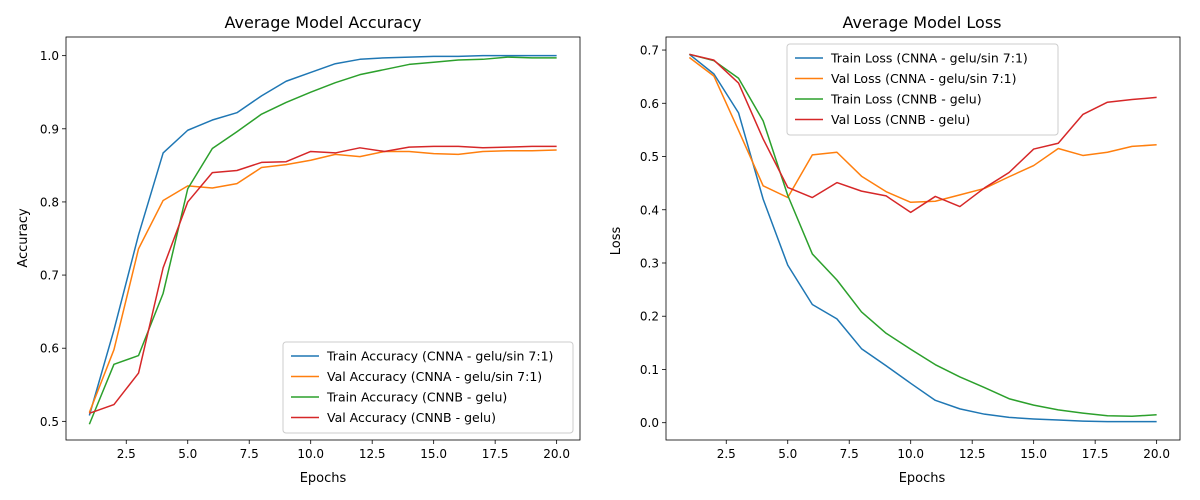 The width and height of the screenshot is (1200, 500). What do you see at coordinates (924, 78) in the screenshot?
I see `legend-label: Val Loss (CNNA - gelu/sin 7:1)` at bounding box center [924, 78].